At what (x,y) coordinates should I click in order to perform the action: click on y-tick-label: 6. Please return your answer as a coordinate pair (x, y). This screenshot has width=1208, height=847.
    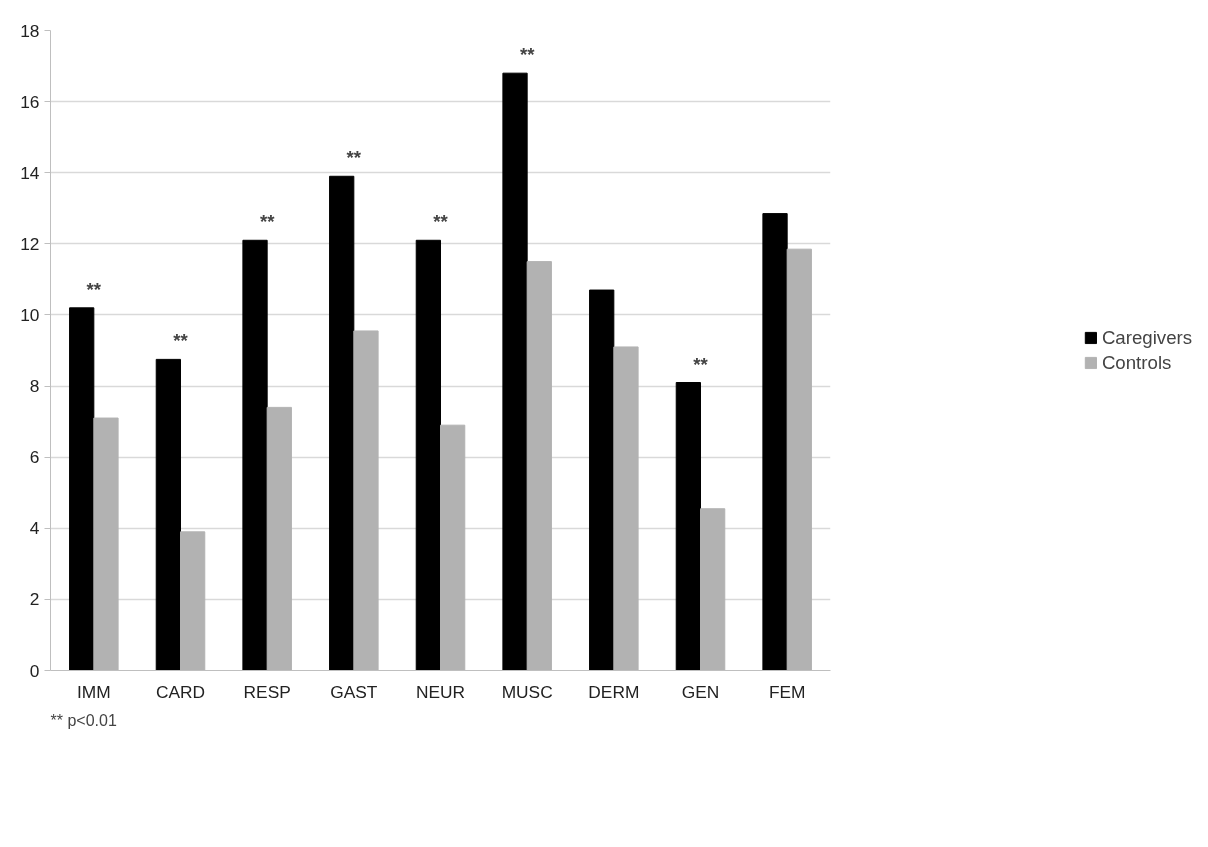
    Looking at the image, I should click on (34, 457).